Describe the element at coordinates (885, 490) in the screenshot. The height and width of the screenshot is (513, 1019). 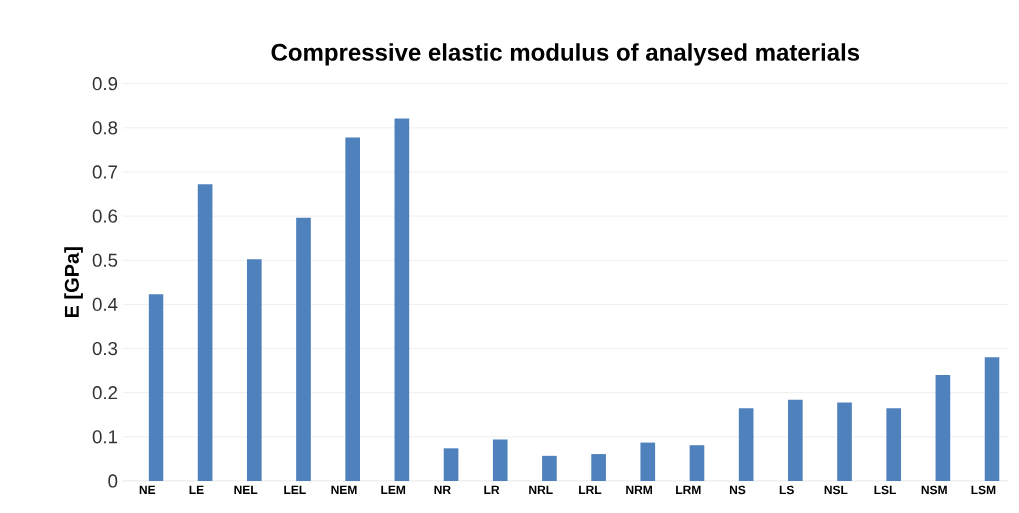
I see `x-tick-label: LSL` at that location.